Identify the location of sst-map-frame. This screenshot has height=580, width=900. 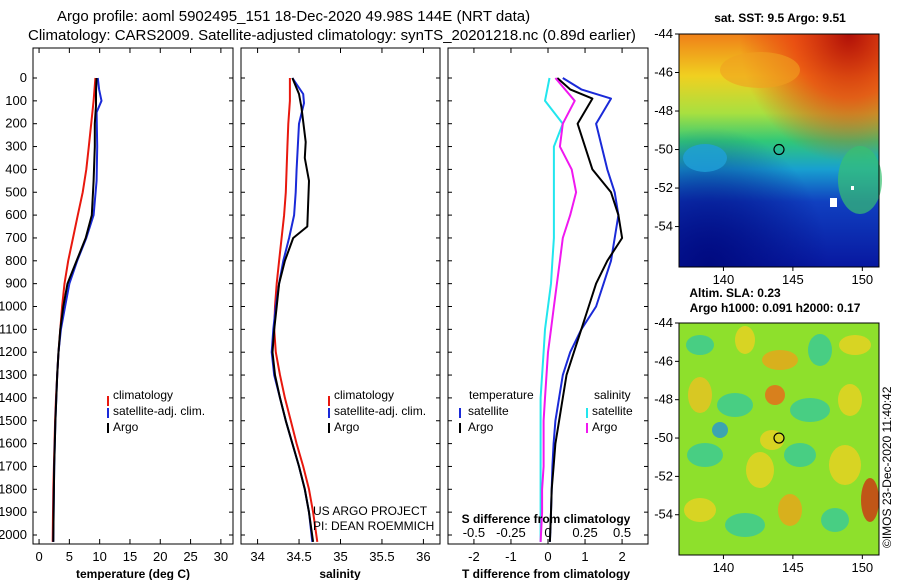
(779, 150).